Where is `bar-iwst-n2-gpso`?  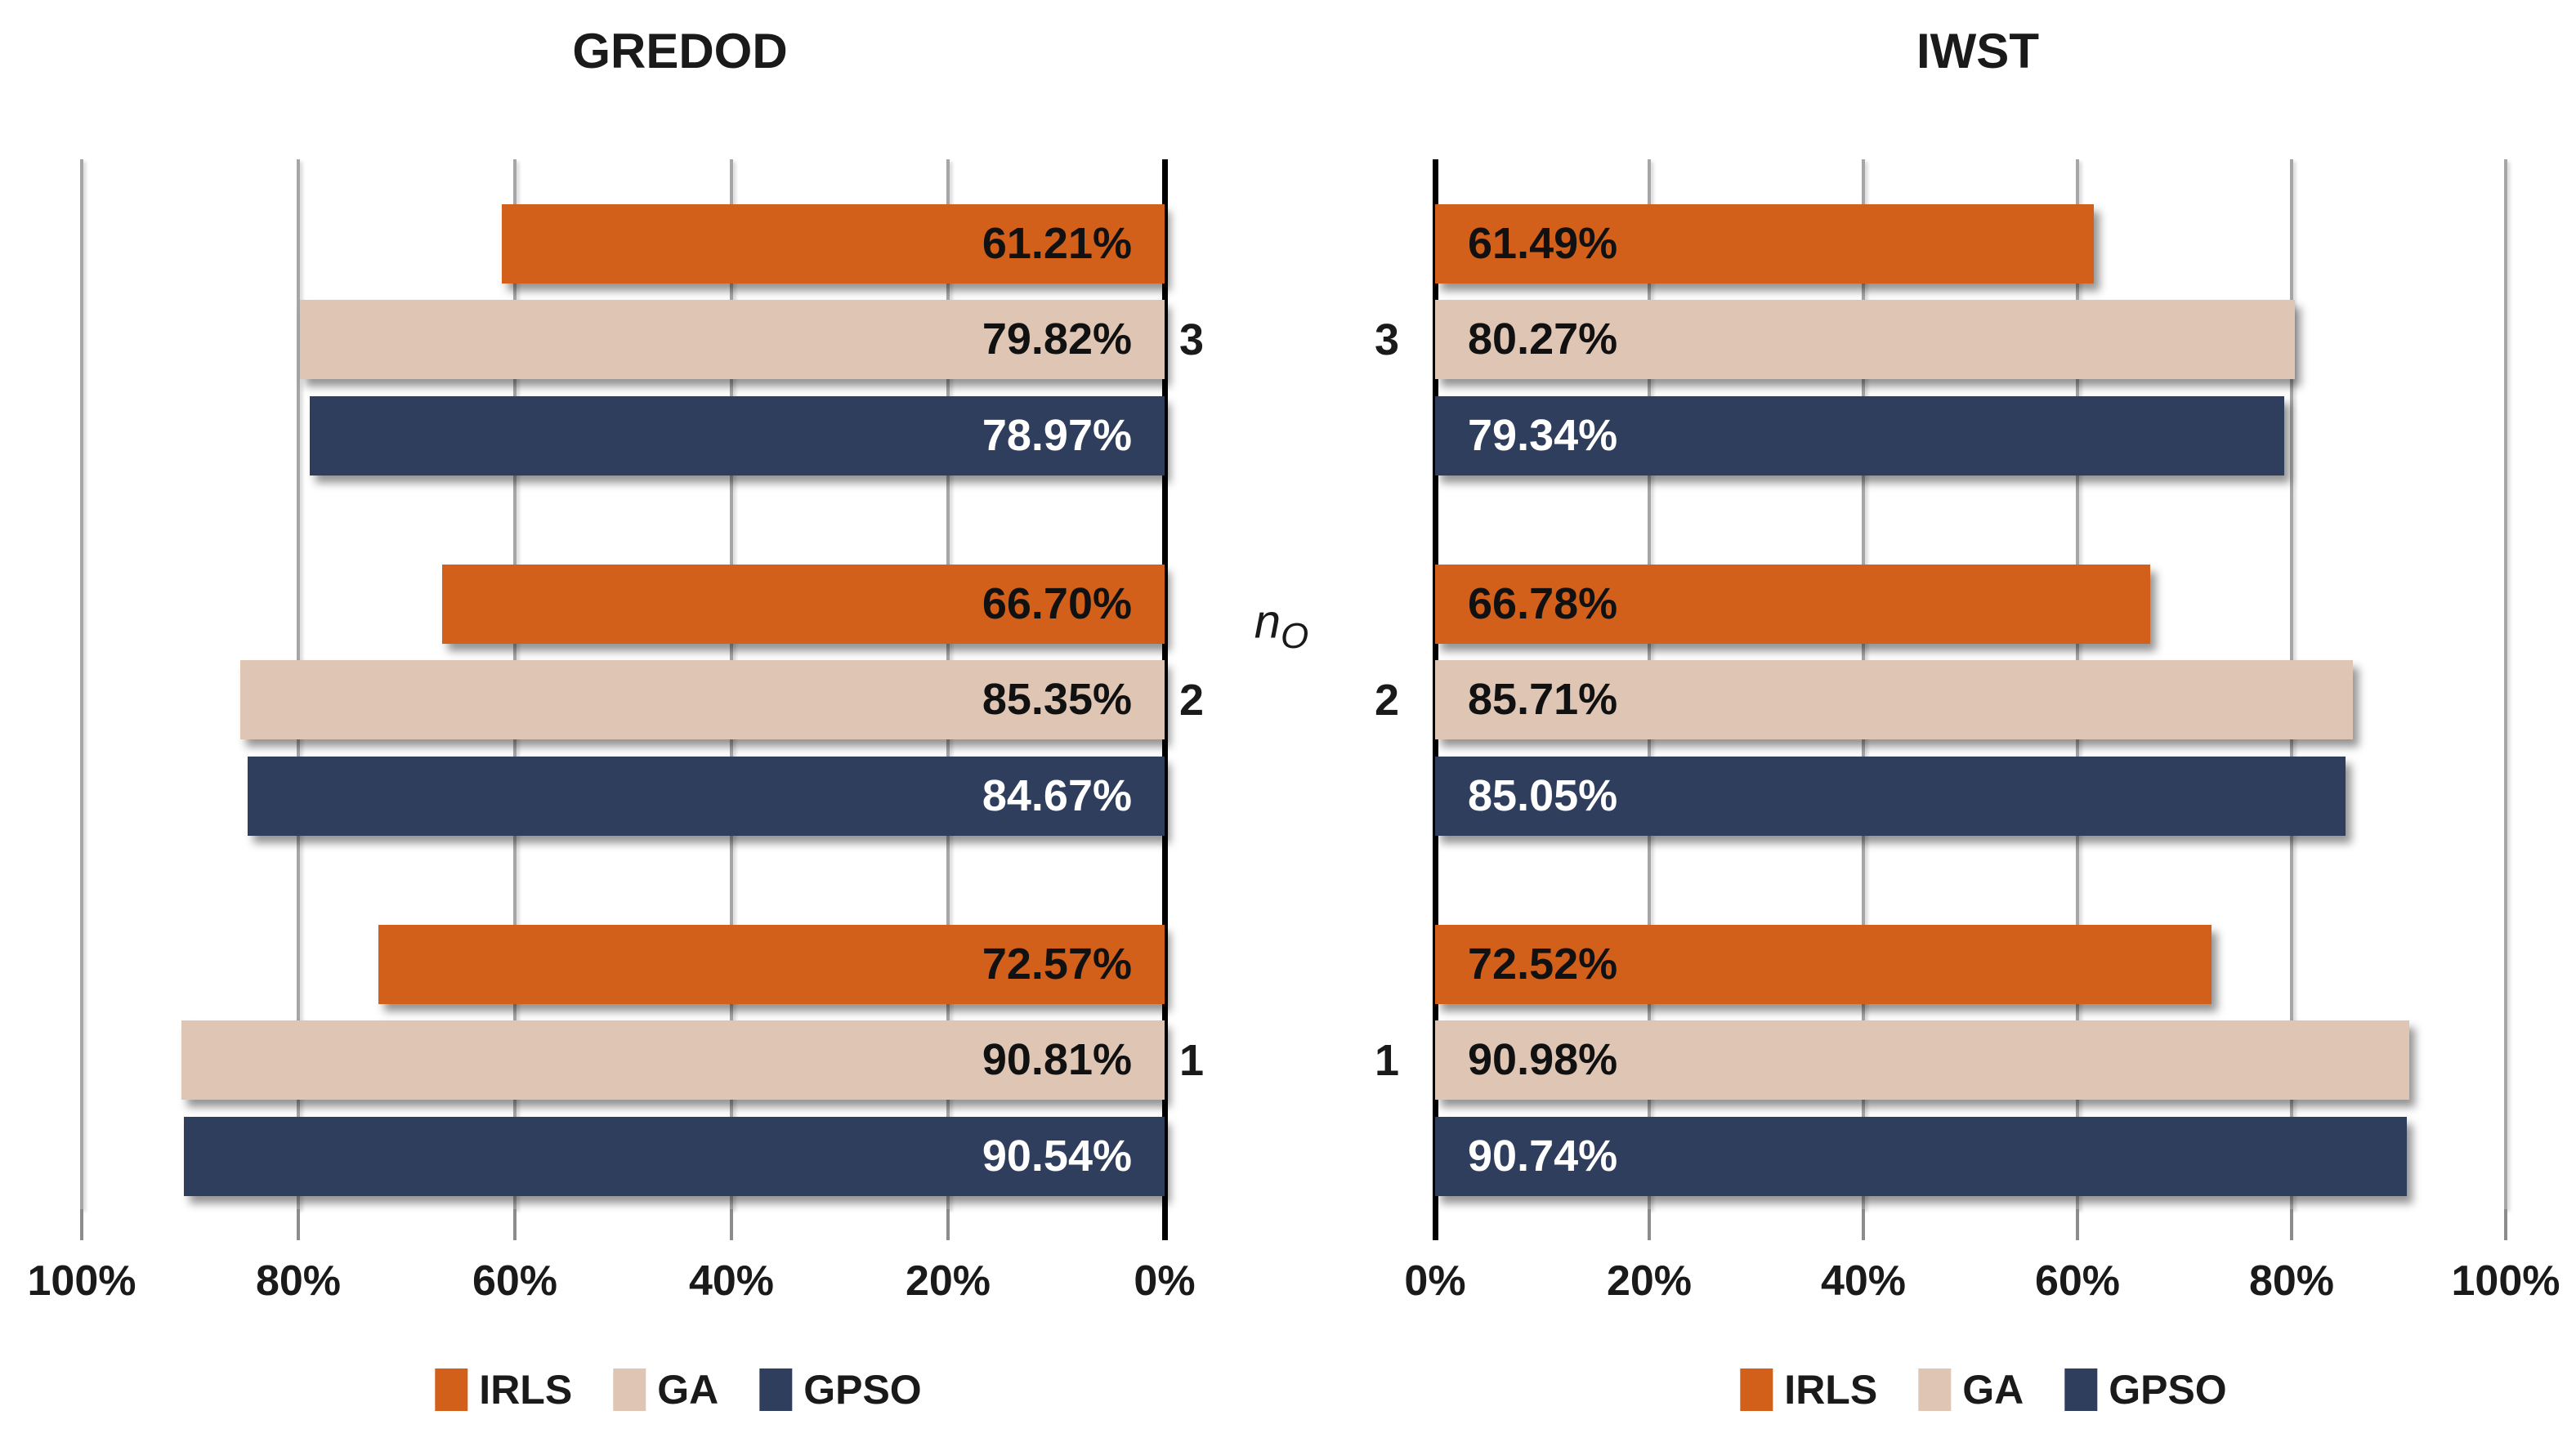
bar-iwst-n2-gpso is located at coordinates (1890, 796).